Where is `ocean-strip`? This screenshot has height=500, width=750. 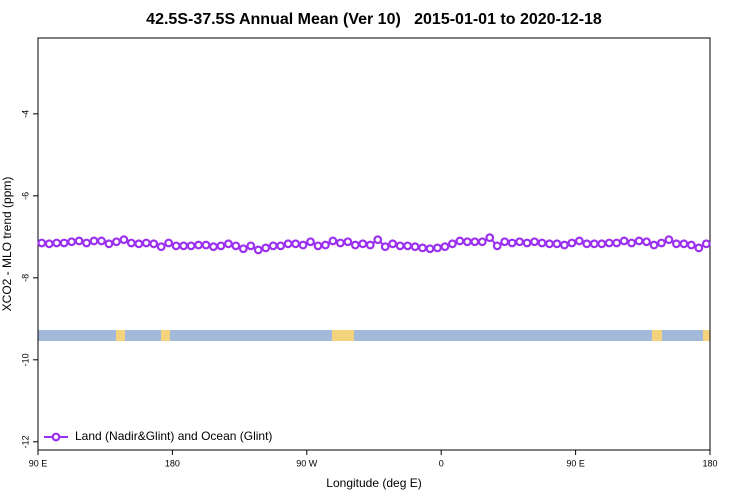 ocean-strip is located at coordinates (374, 335).